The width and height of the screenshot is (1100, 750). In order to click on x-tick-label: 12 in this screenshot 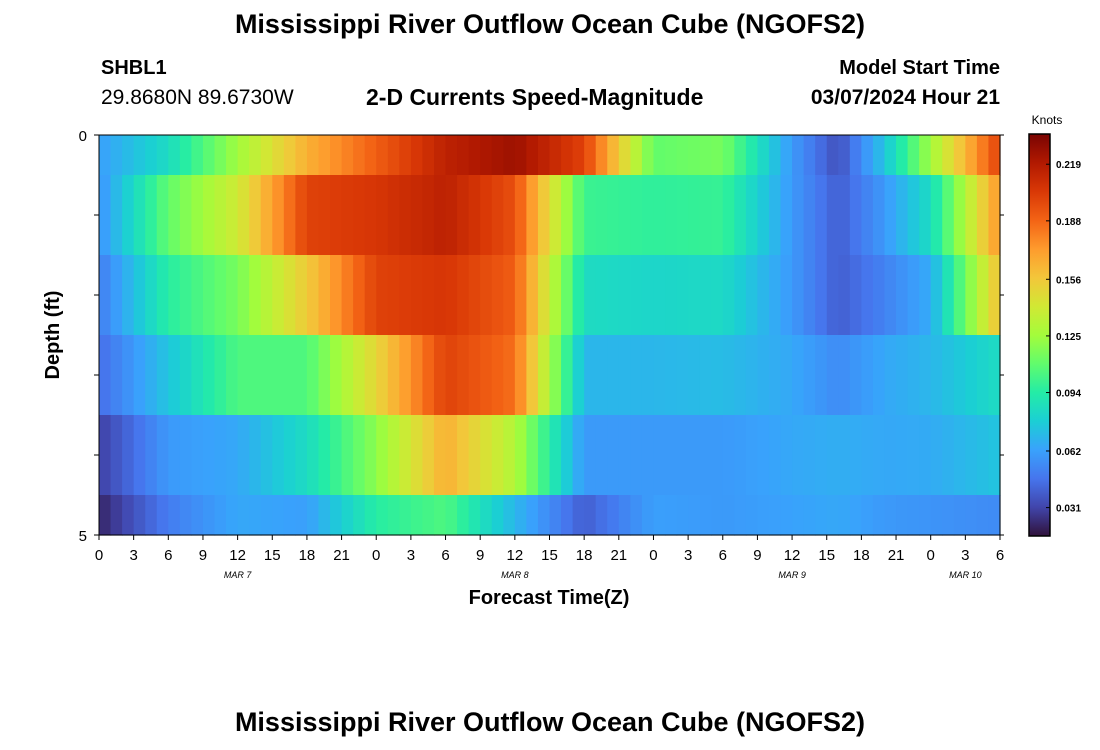, I will do `click(237, 555)`.